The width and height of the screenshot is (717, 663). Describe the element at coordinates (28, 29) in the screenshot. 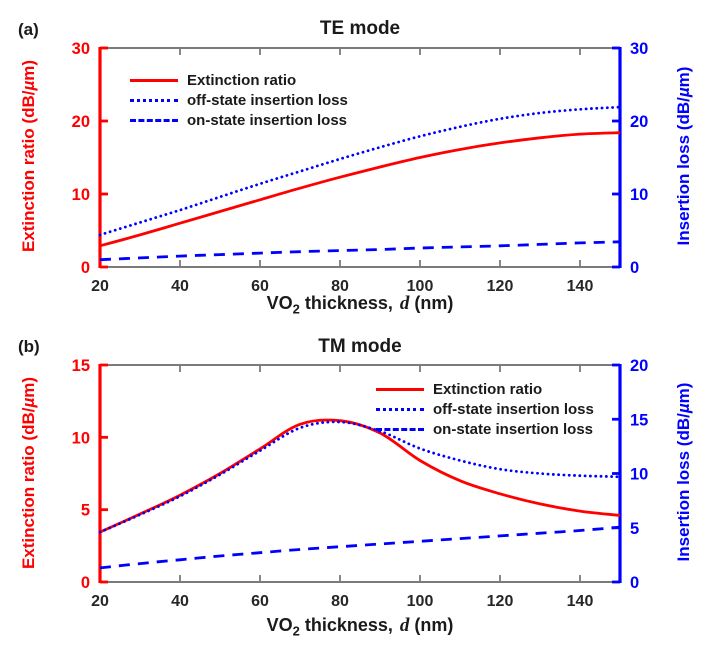

I see `panel-a-label: (a)` at that location.